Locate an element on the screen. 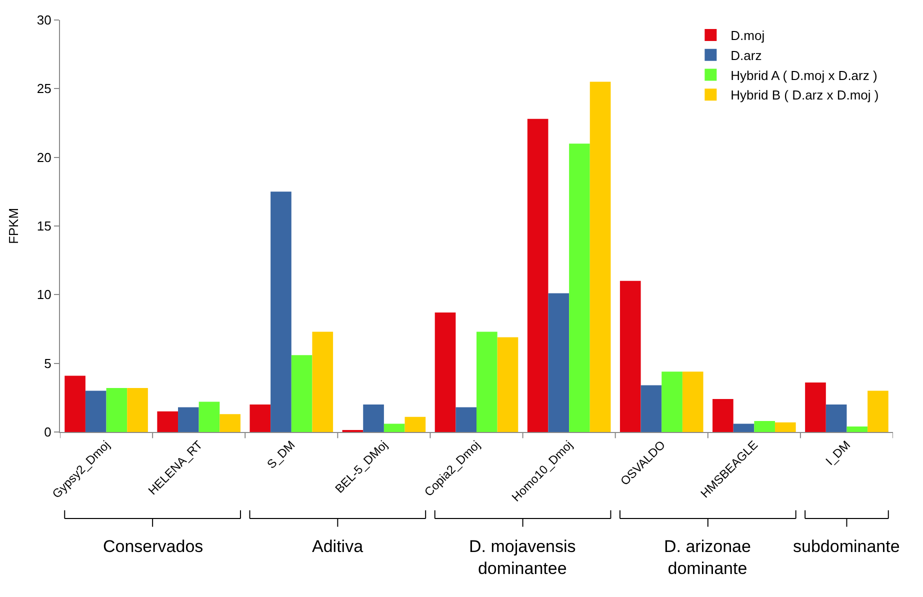  y-tick-label: 10 is located at coordinates (44, 294).